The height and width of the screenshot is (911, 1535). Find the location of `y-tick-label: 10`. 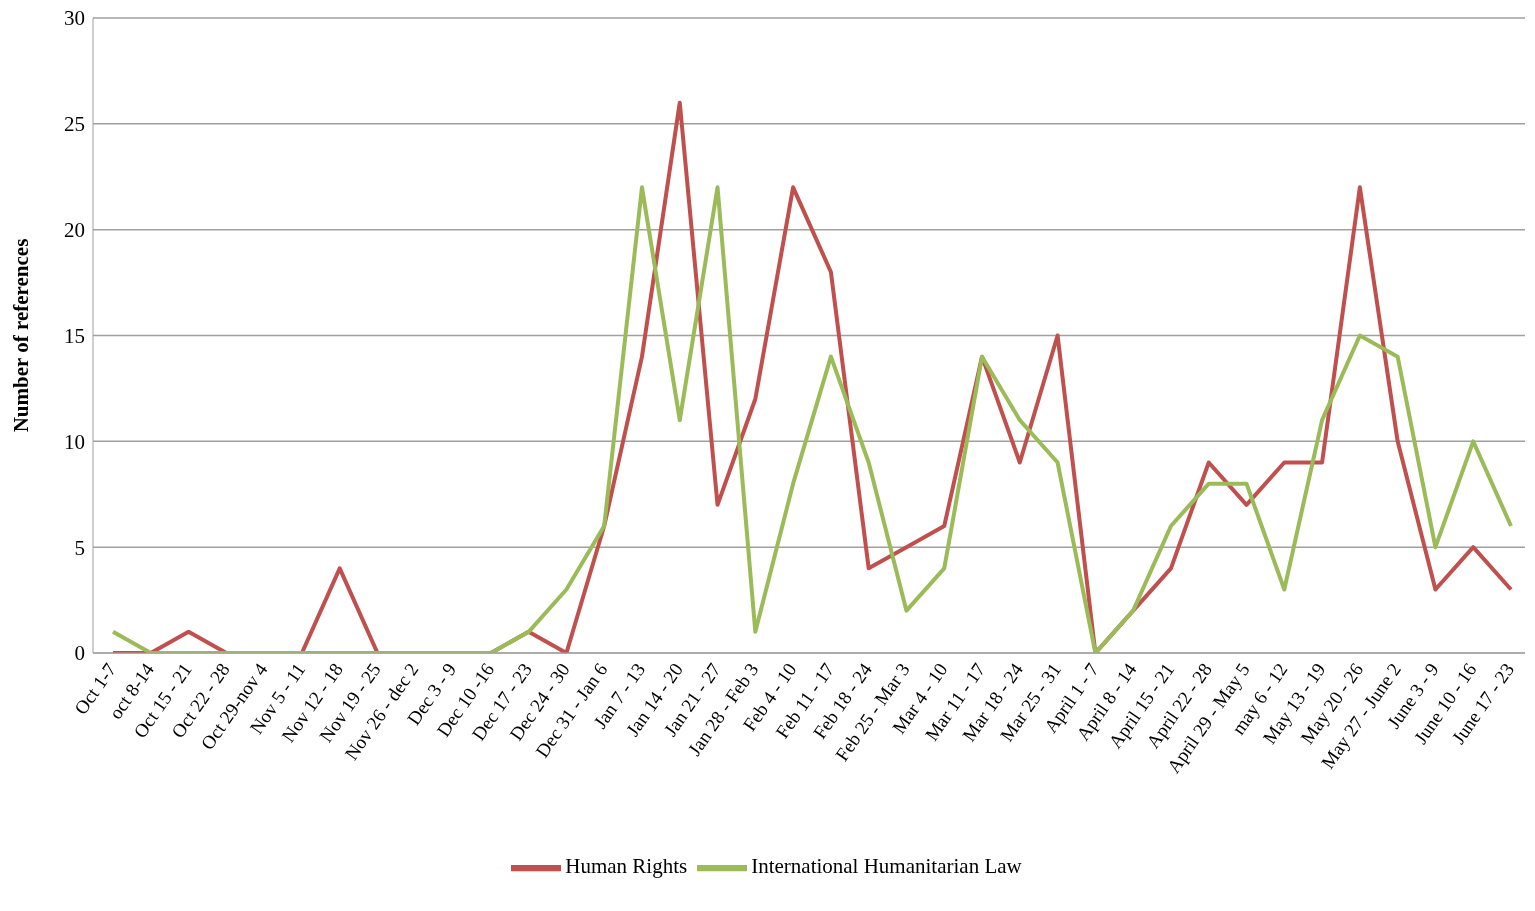

y-tick-label: 10 is located at coordinates (74, 441).